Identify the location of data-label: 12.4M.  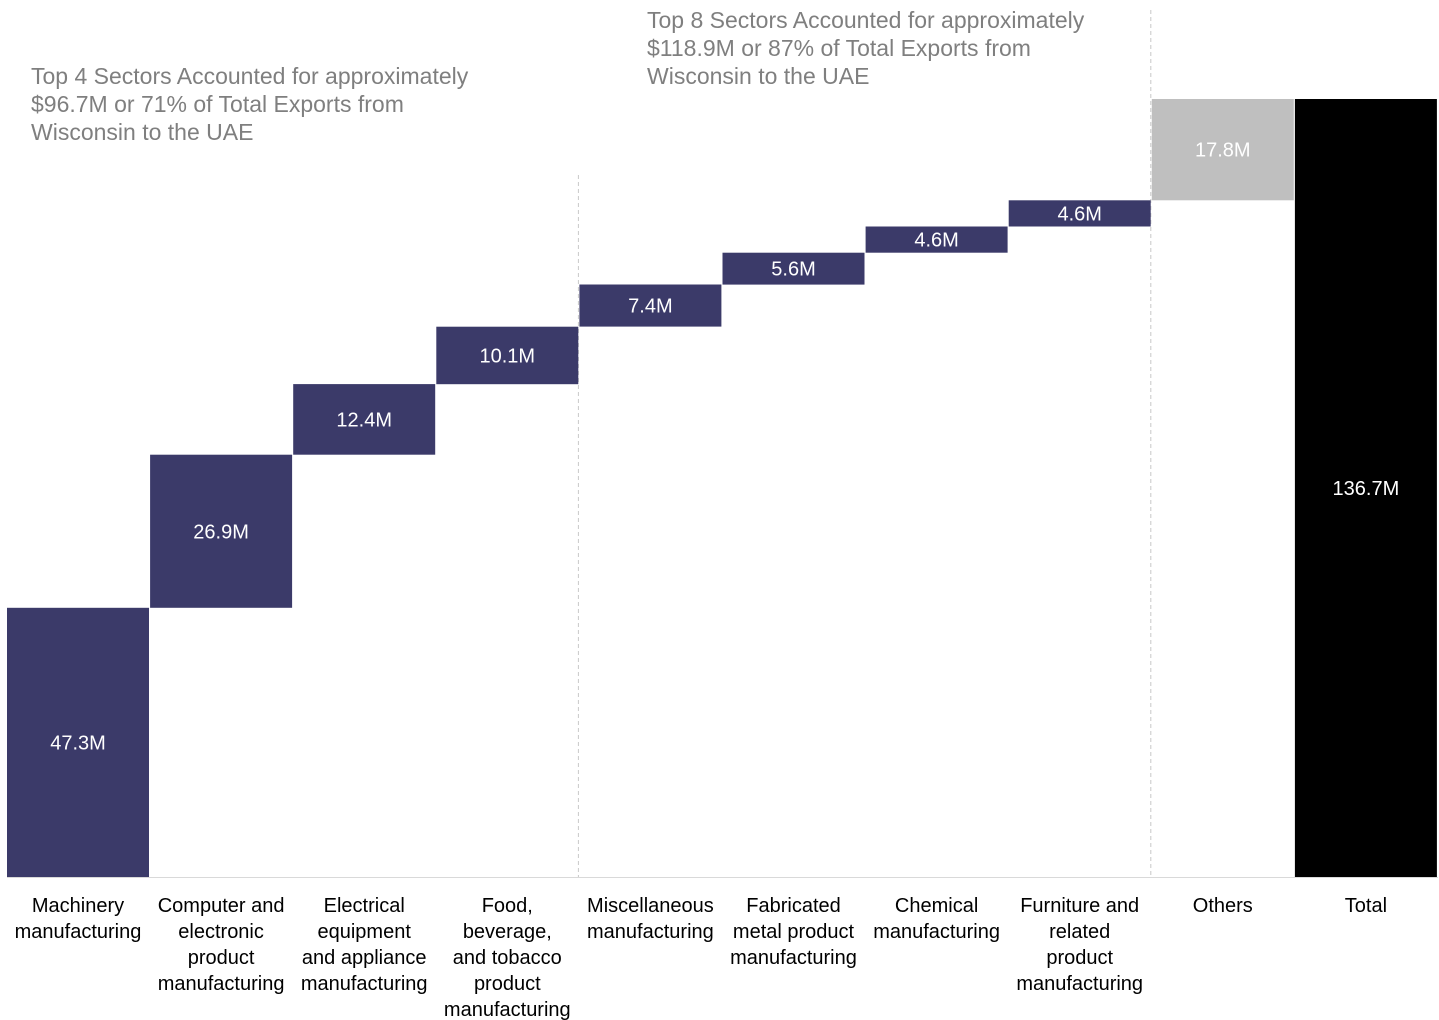
(364, 420).